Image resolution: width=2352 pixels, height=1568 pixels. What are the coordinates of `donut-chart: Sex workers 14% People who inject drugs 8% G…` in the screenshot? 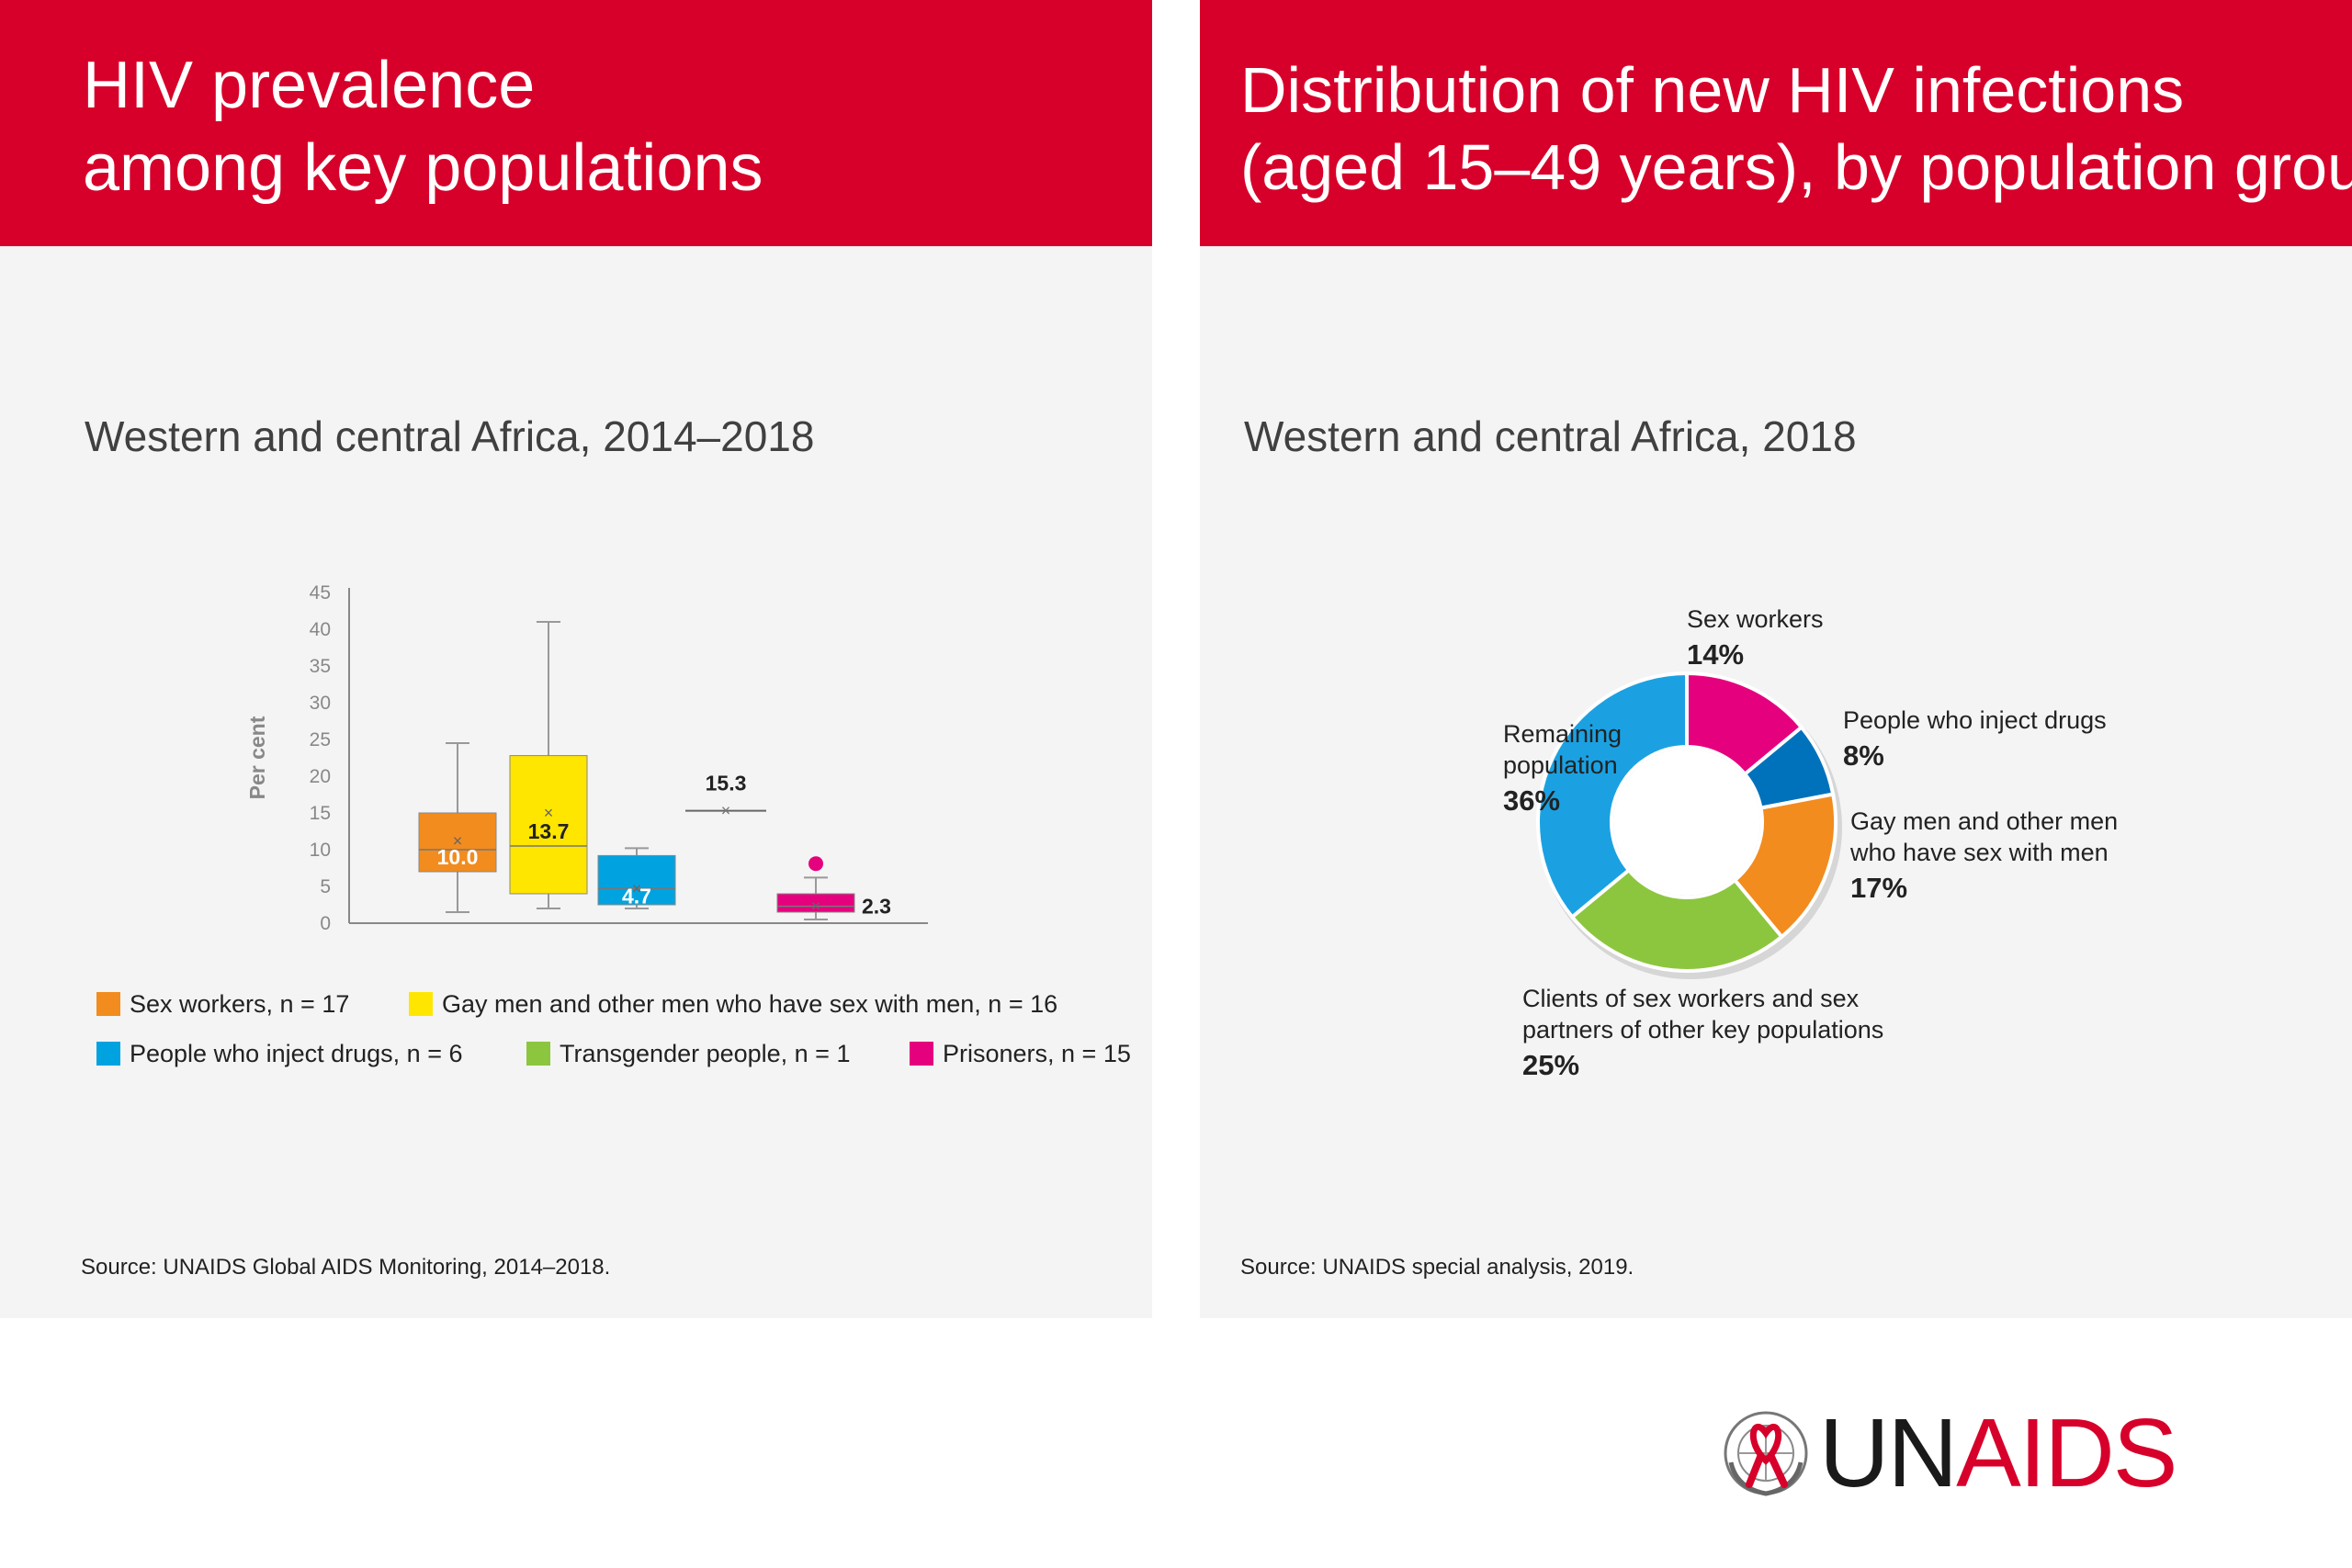 It's located at (1810, 843).